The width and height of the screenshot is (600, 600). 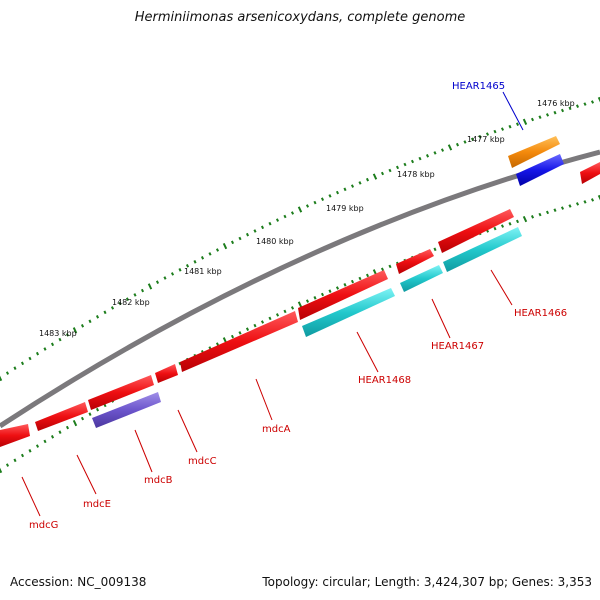 I want to click on gene-arrow-mdcG, so click(x=61, y=416).